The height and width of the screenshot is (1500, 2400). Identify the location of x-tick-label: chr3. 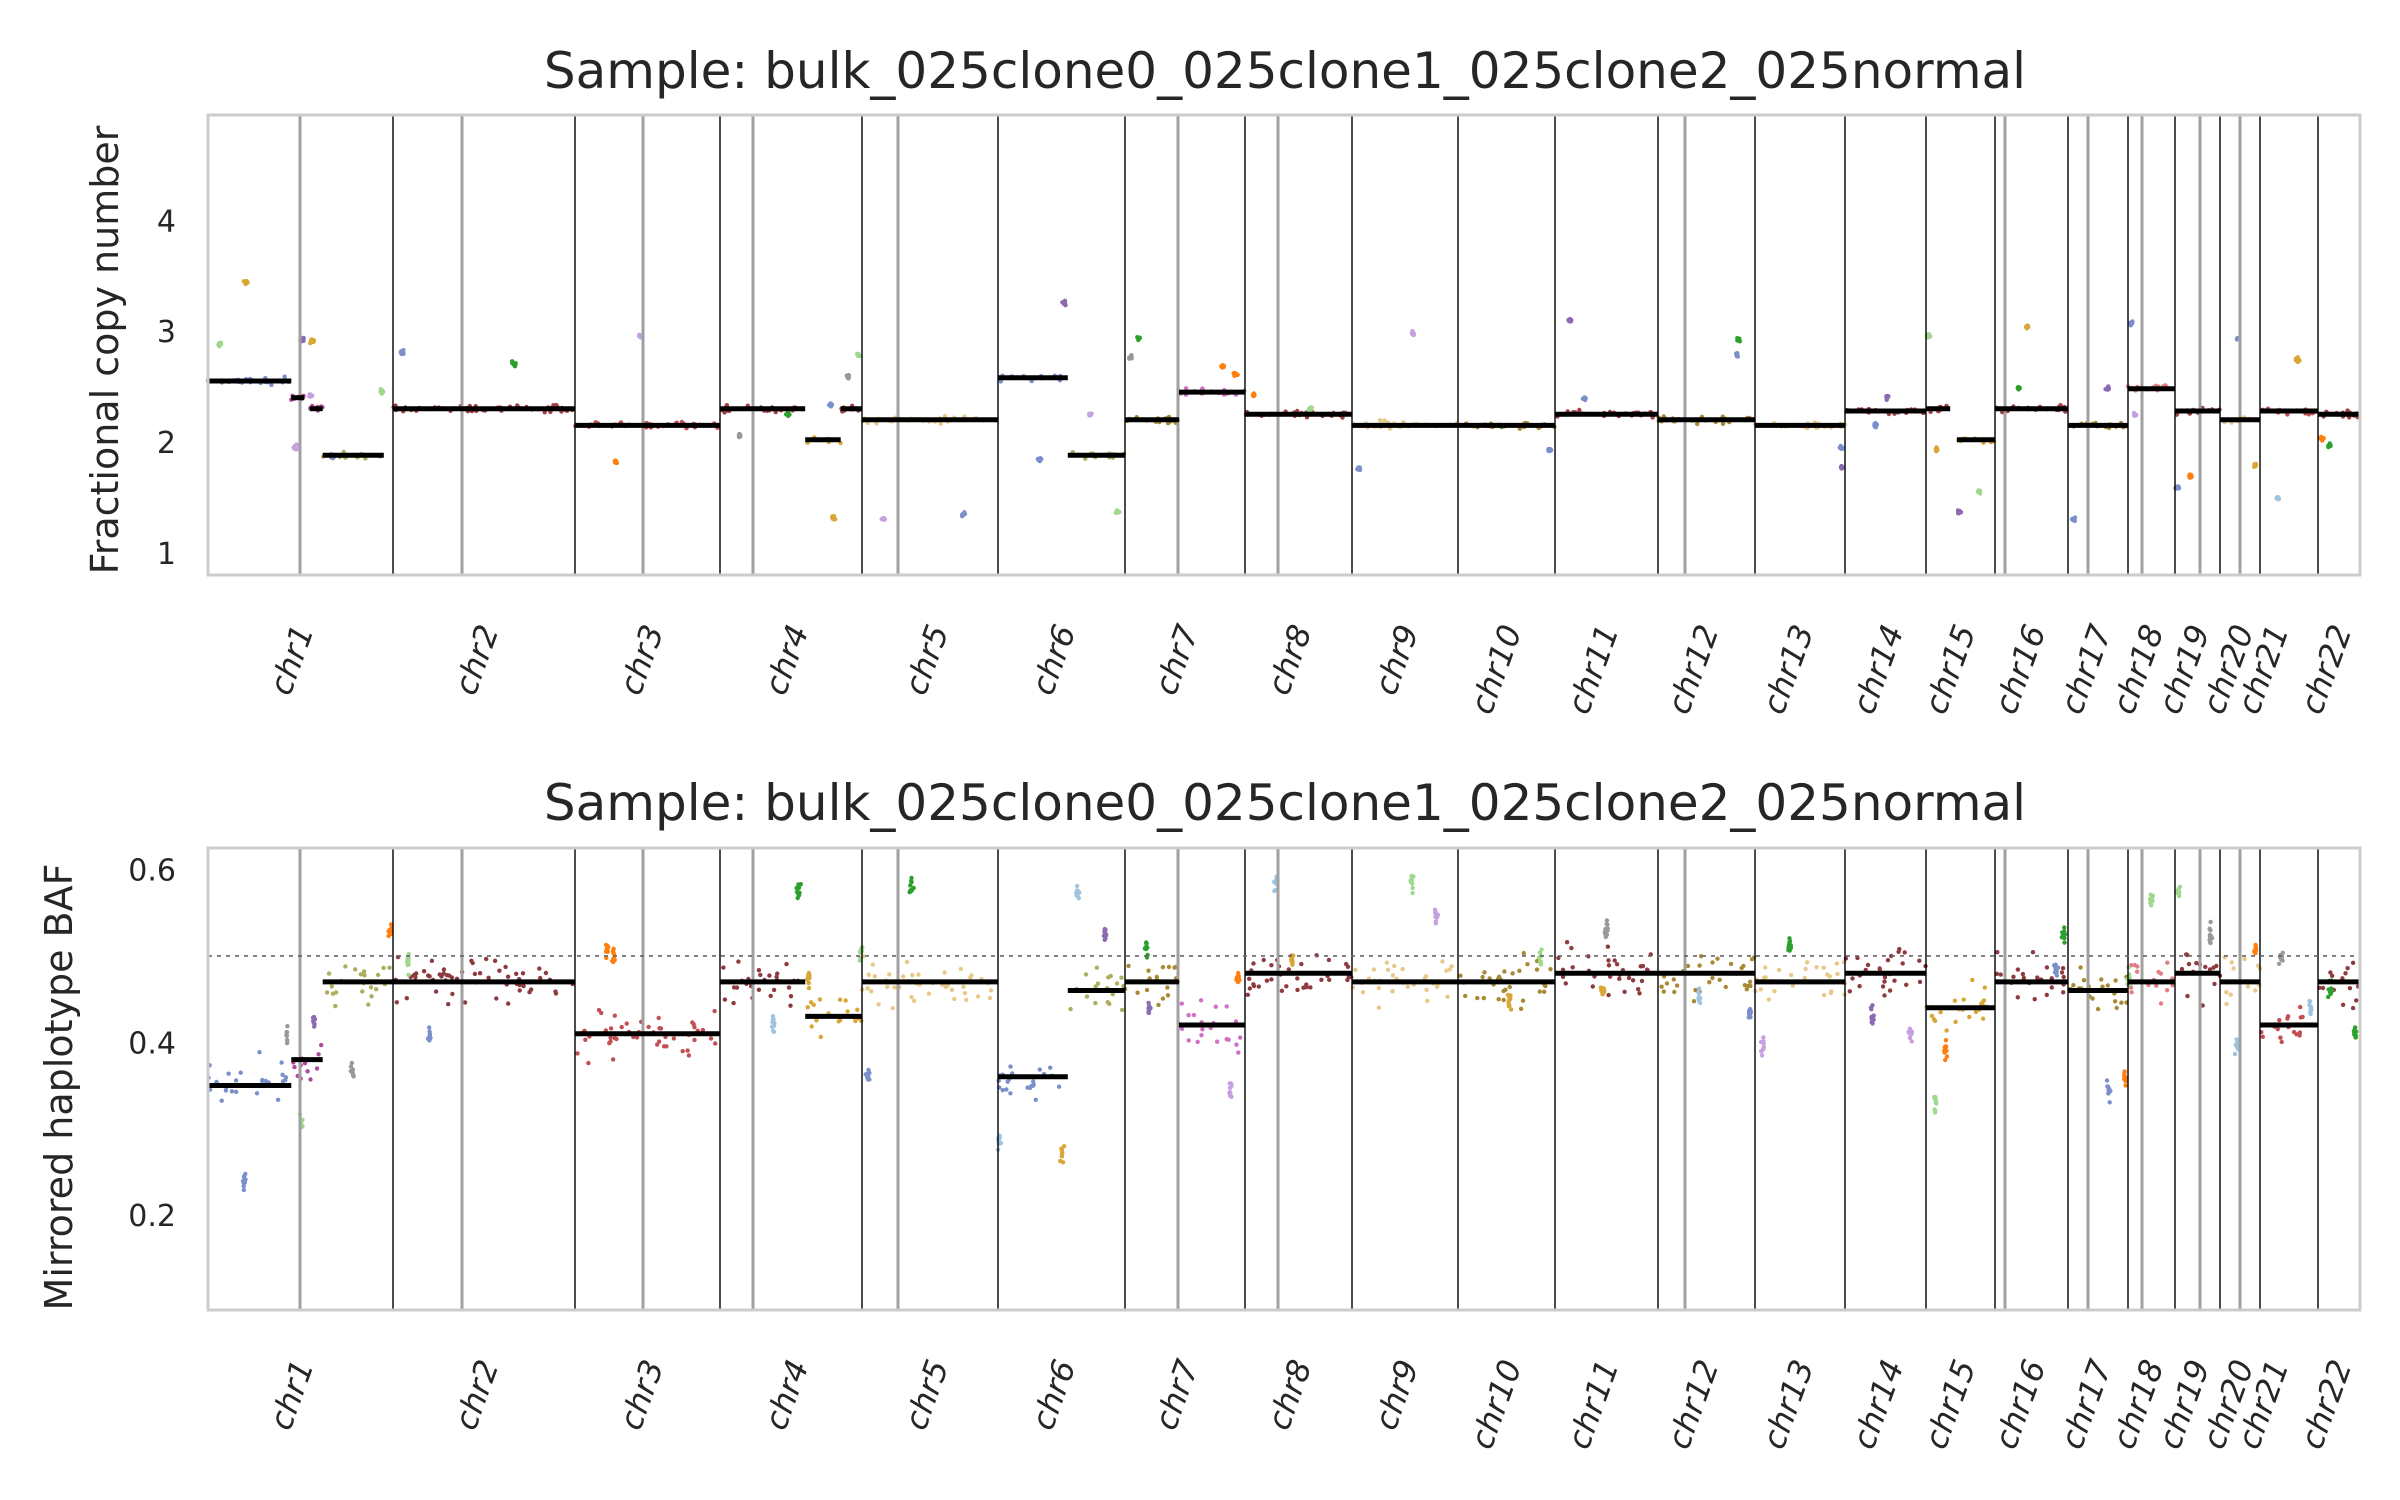
(641, 660).